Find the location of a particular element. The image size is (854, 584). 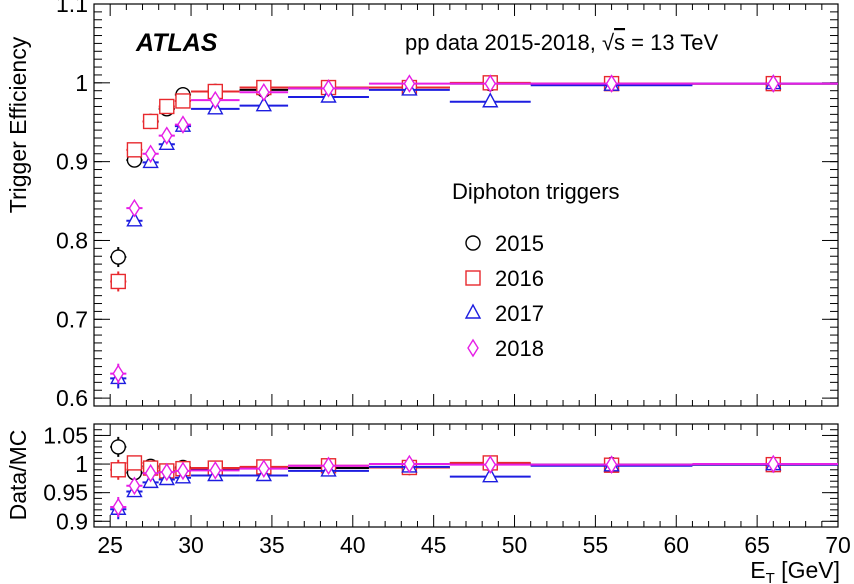

atlas-label: ATLAS is located at coordinates (176, 43).